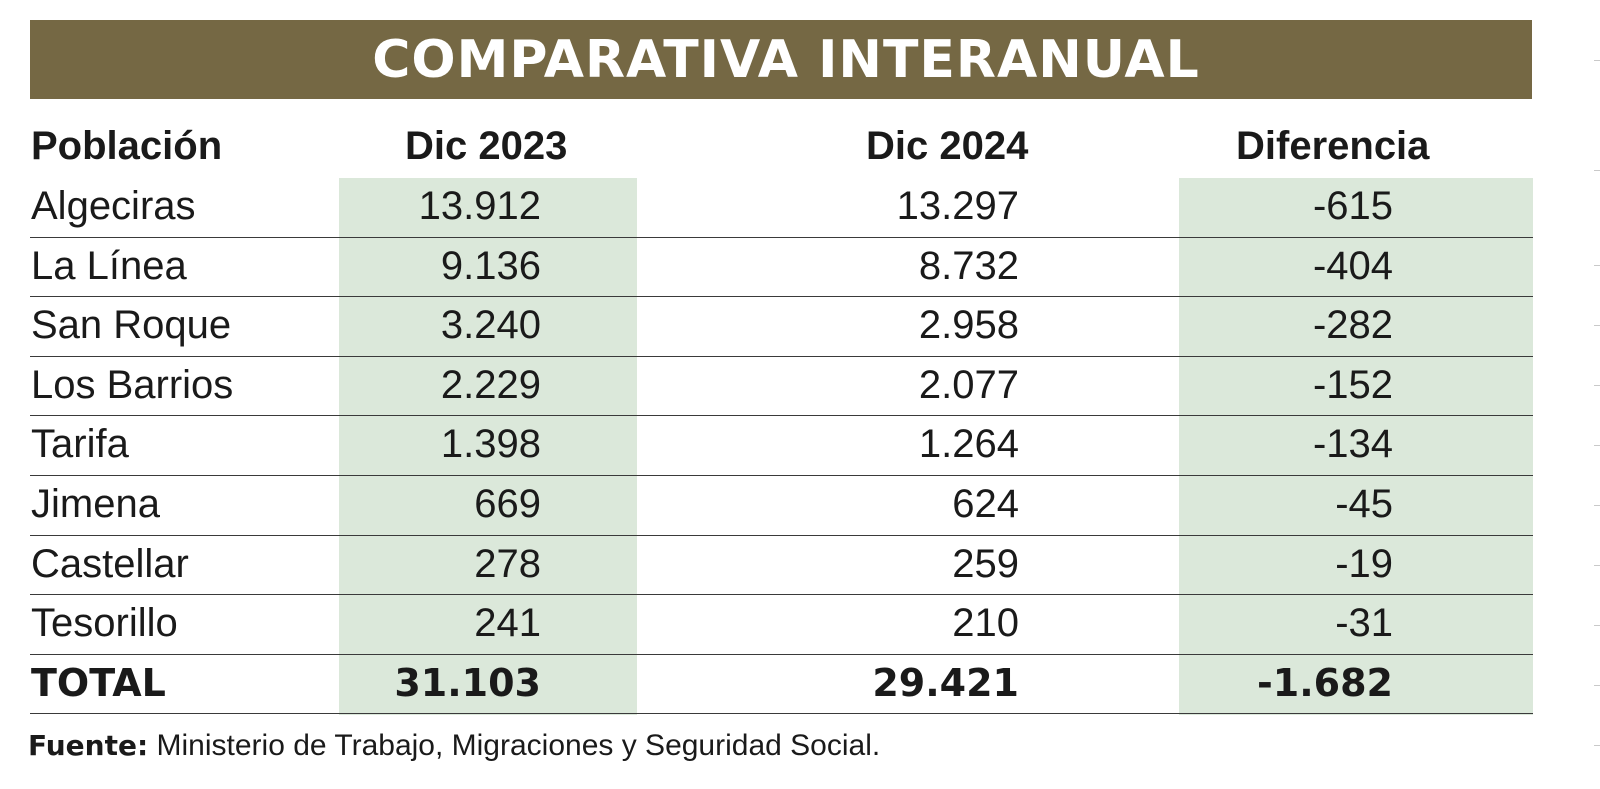 The height and width of the screenshot is (789, 1600). What do you see at coordinates (781, 446) in the screenshot?
I see `table-row: Tarifa 1.398 1.264 -134` at bounding box center [781, 446].